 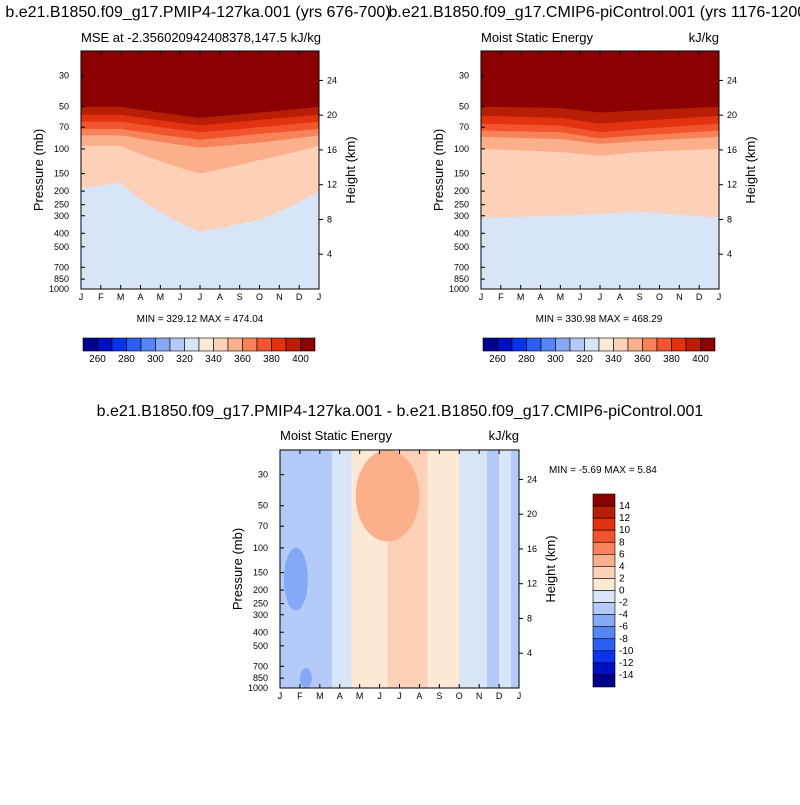 I want to click on colorbar-label: 400, so click(x=300, y=359).